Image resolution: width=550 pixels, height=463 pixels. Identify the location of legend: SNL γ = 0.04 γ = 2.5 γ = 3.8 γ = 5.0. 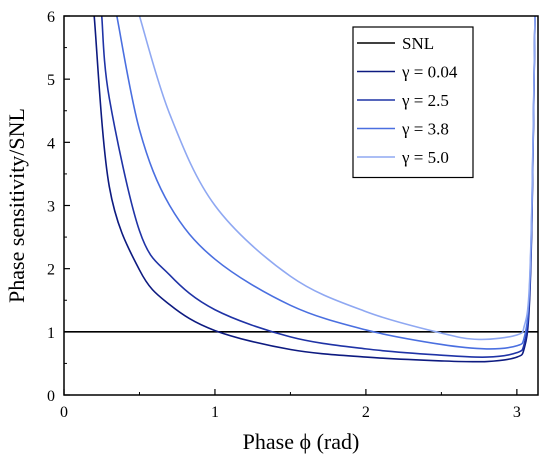
(413, 102).